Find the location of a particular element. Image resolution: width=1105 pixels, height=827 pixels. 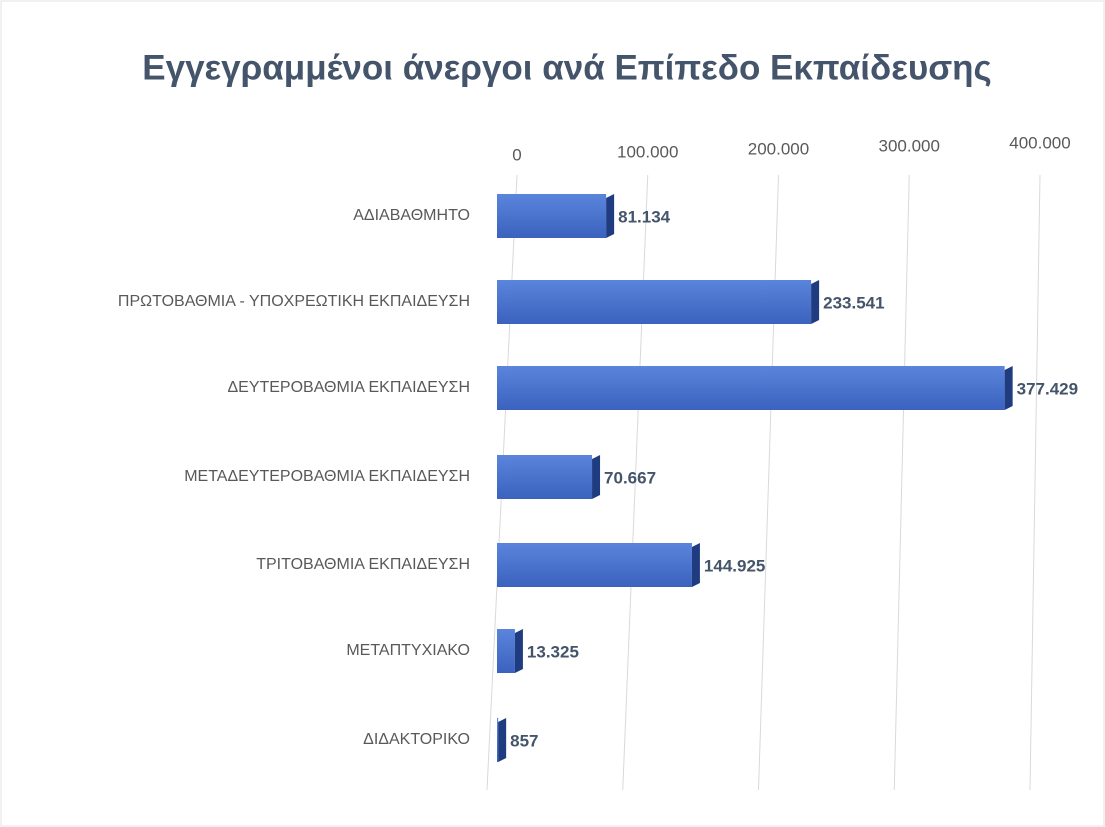

y-tick-label: ΔΙΔΑΚΤΟΡΙΚΟ is located at coordinates (416, 739).